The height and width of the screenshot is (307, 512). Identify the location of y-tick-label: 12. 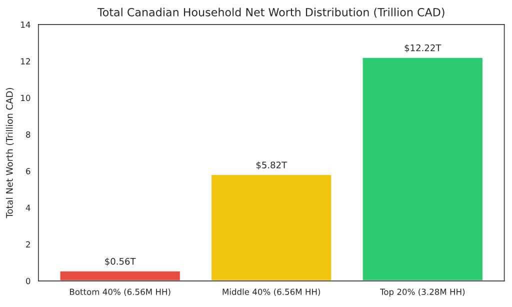
(25, 61).